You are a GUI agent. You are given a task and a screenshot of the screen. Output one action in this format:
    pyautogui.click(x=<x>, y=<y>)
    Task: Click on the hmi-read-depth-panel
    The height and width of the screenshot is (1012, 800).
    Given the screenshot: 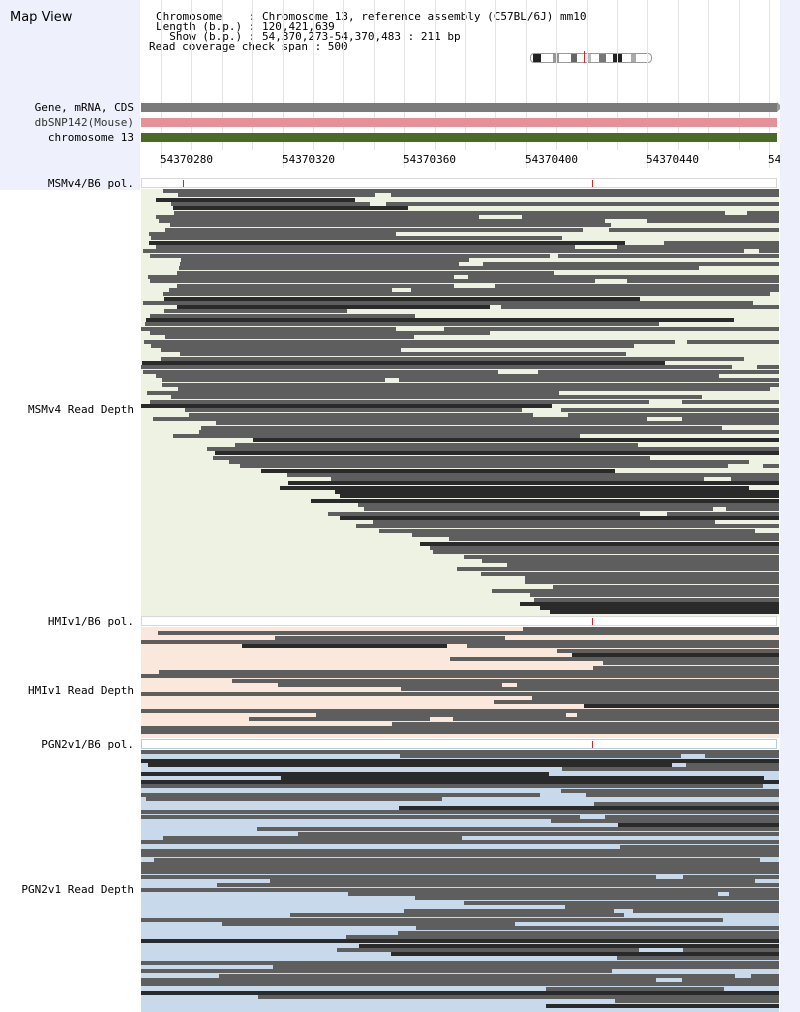 What is the action you would take?
    pyautogui.click(x=460, y=682)
    